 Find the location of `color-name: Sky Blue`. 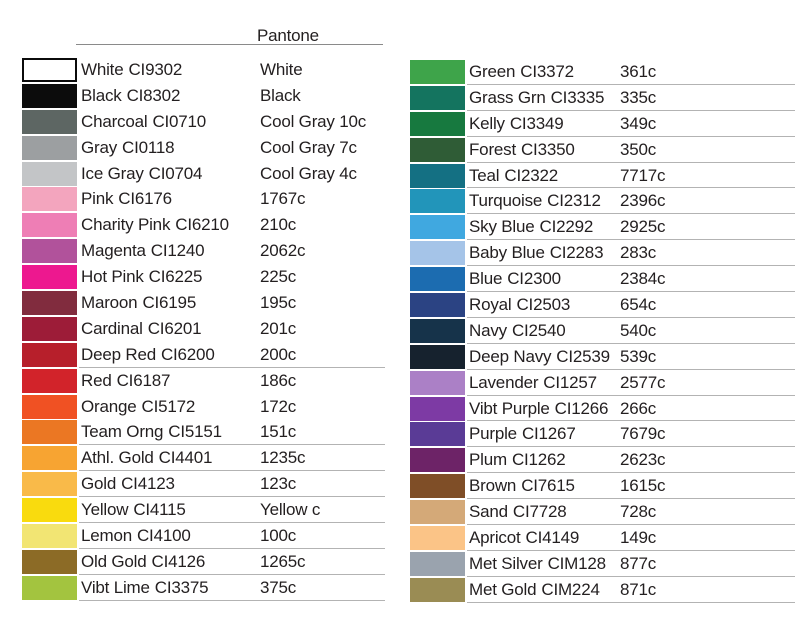

color-name: Sky Blue is located at coordinates (502, 227).